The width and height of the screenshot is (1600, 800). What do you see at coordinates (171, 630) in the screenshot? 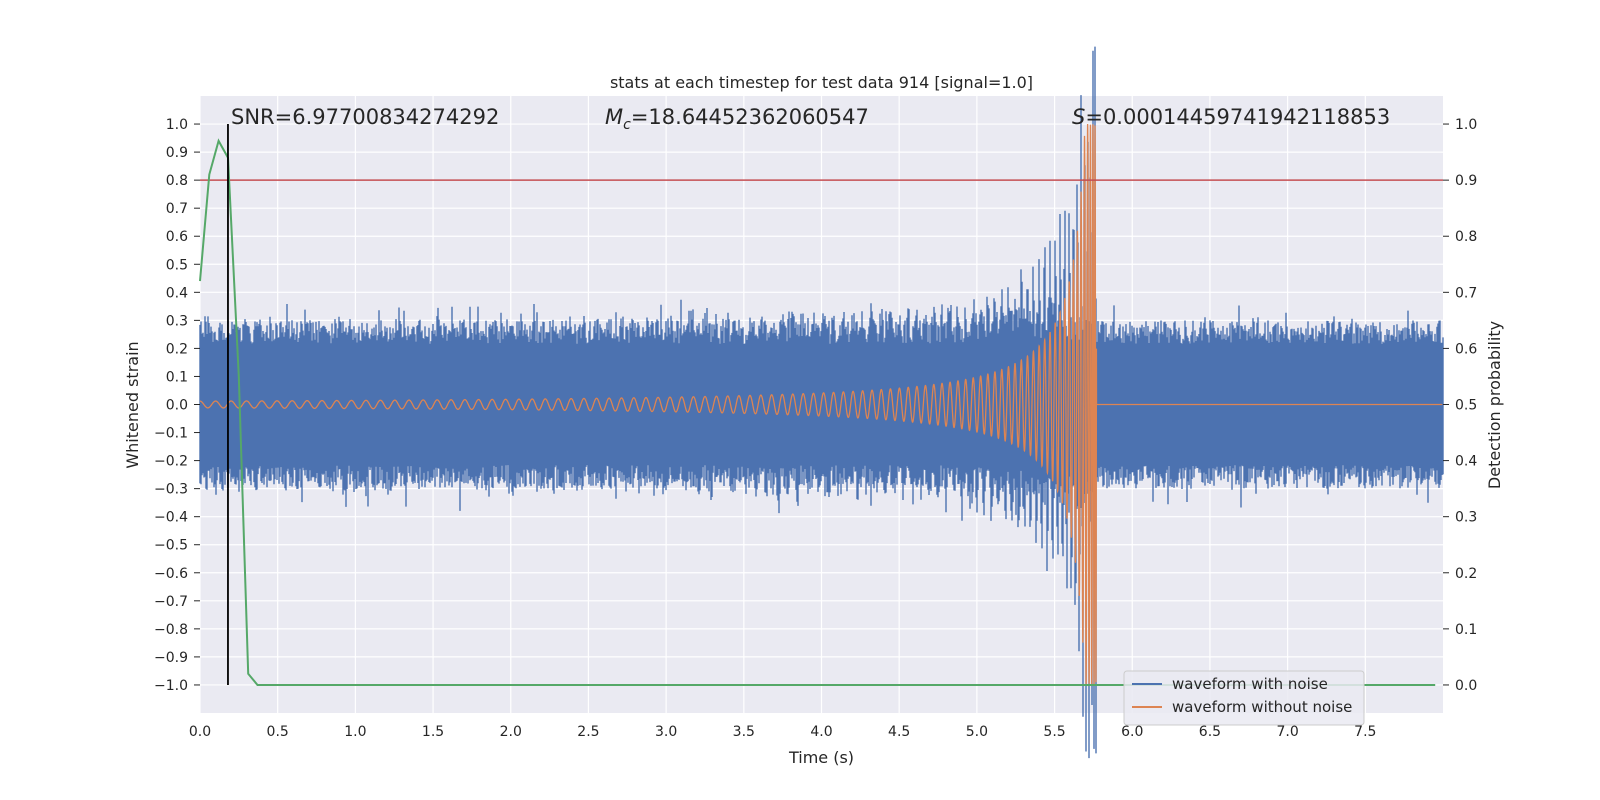
I see `y-left-tick-label: −0.8` at bounding box center [171, 630].